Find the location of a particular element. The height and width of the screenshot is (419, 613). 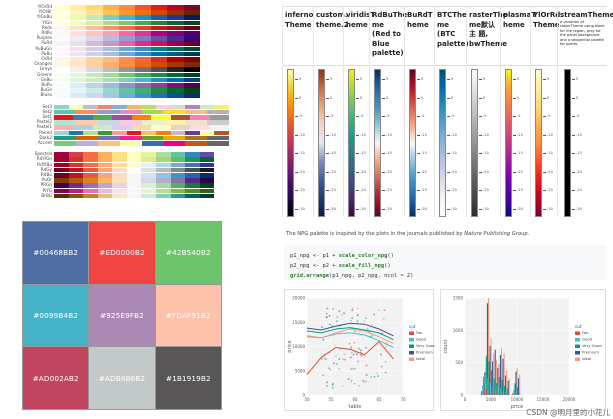

palette-row-greys: Greys is located at coordinates (136, 69).